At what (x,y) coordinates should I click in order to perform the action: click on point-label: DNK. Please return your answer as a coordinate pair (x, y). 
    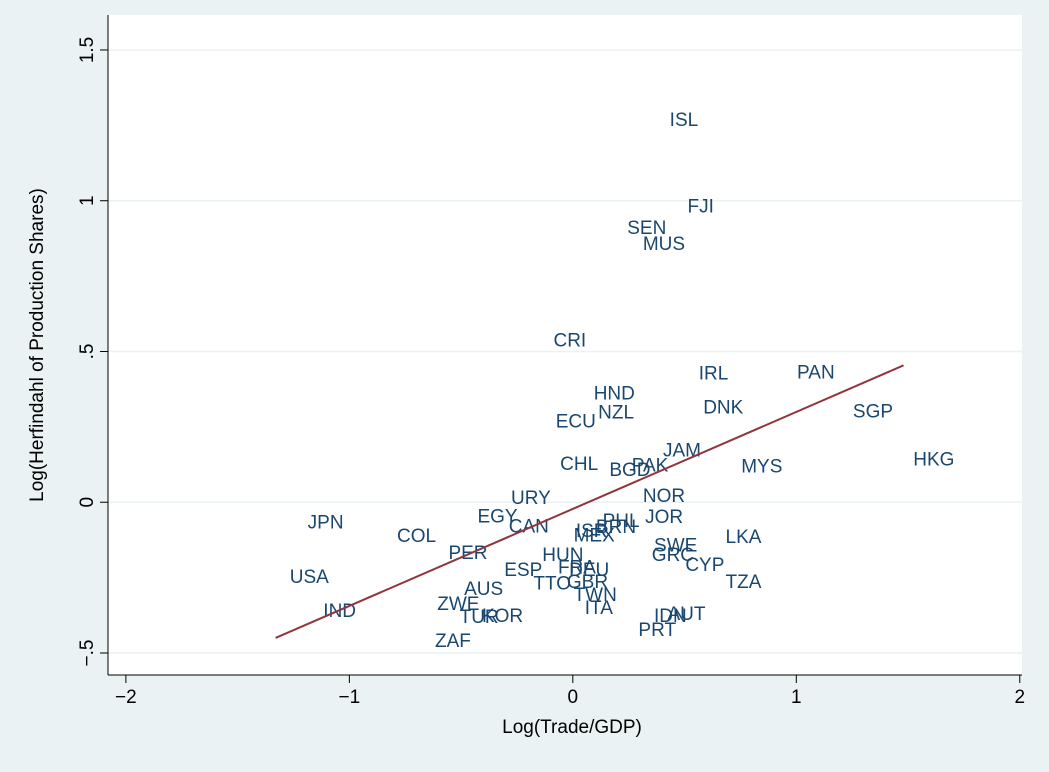
    Looking at the image, I should click on (723, 407).